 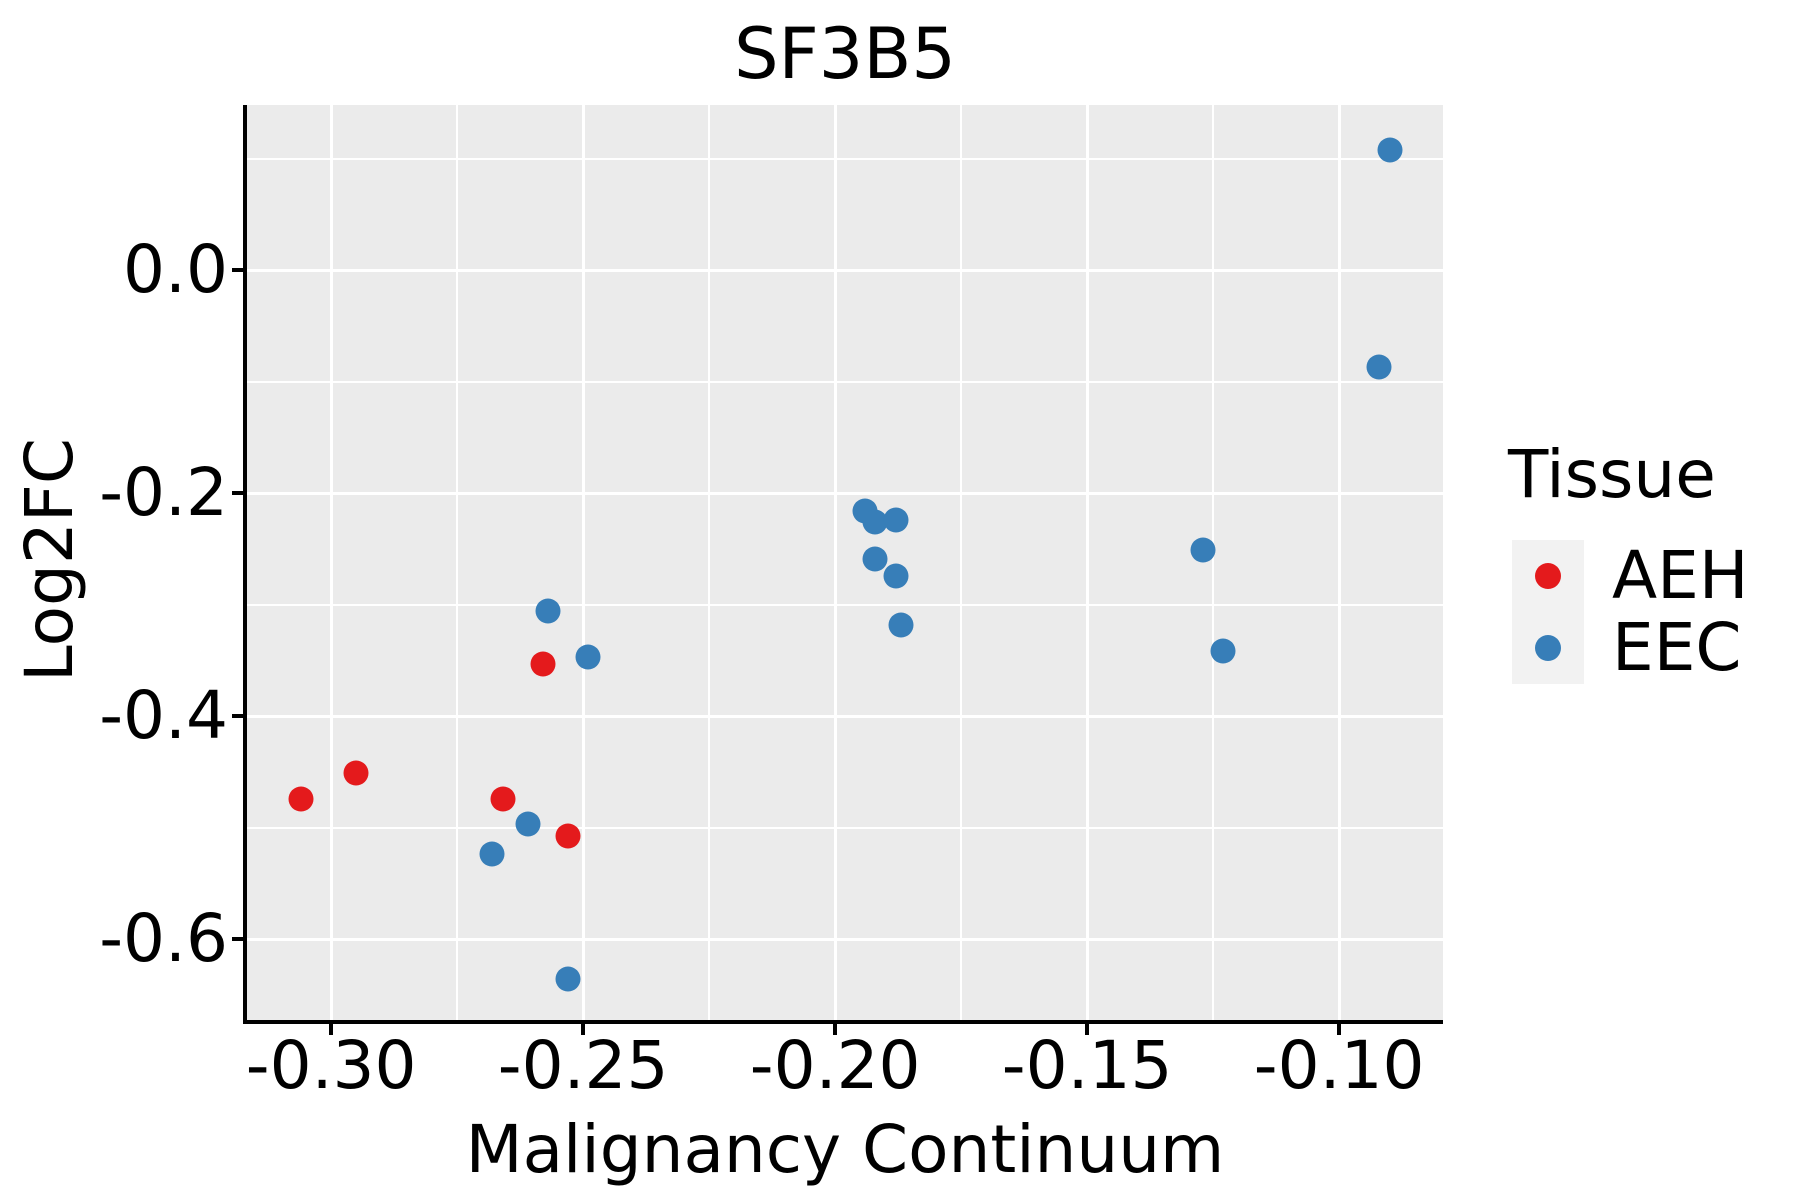 What do you see at coordinates (163, 939) in the screenshot?
I see `y-tick-label: -0.6` at bounding box center [163, 939].